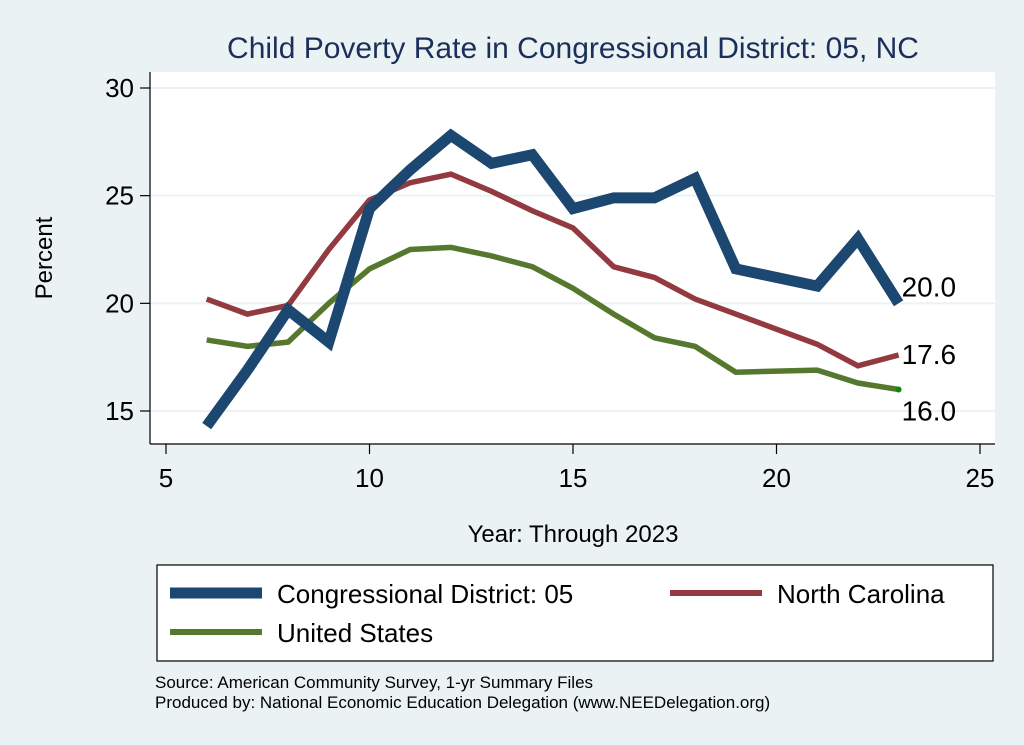 The image size is (1024, 745). I want to click on x-axis-title: Year: Through 2023, so click(573, 534).